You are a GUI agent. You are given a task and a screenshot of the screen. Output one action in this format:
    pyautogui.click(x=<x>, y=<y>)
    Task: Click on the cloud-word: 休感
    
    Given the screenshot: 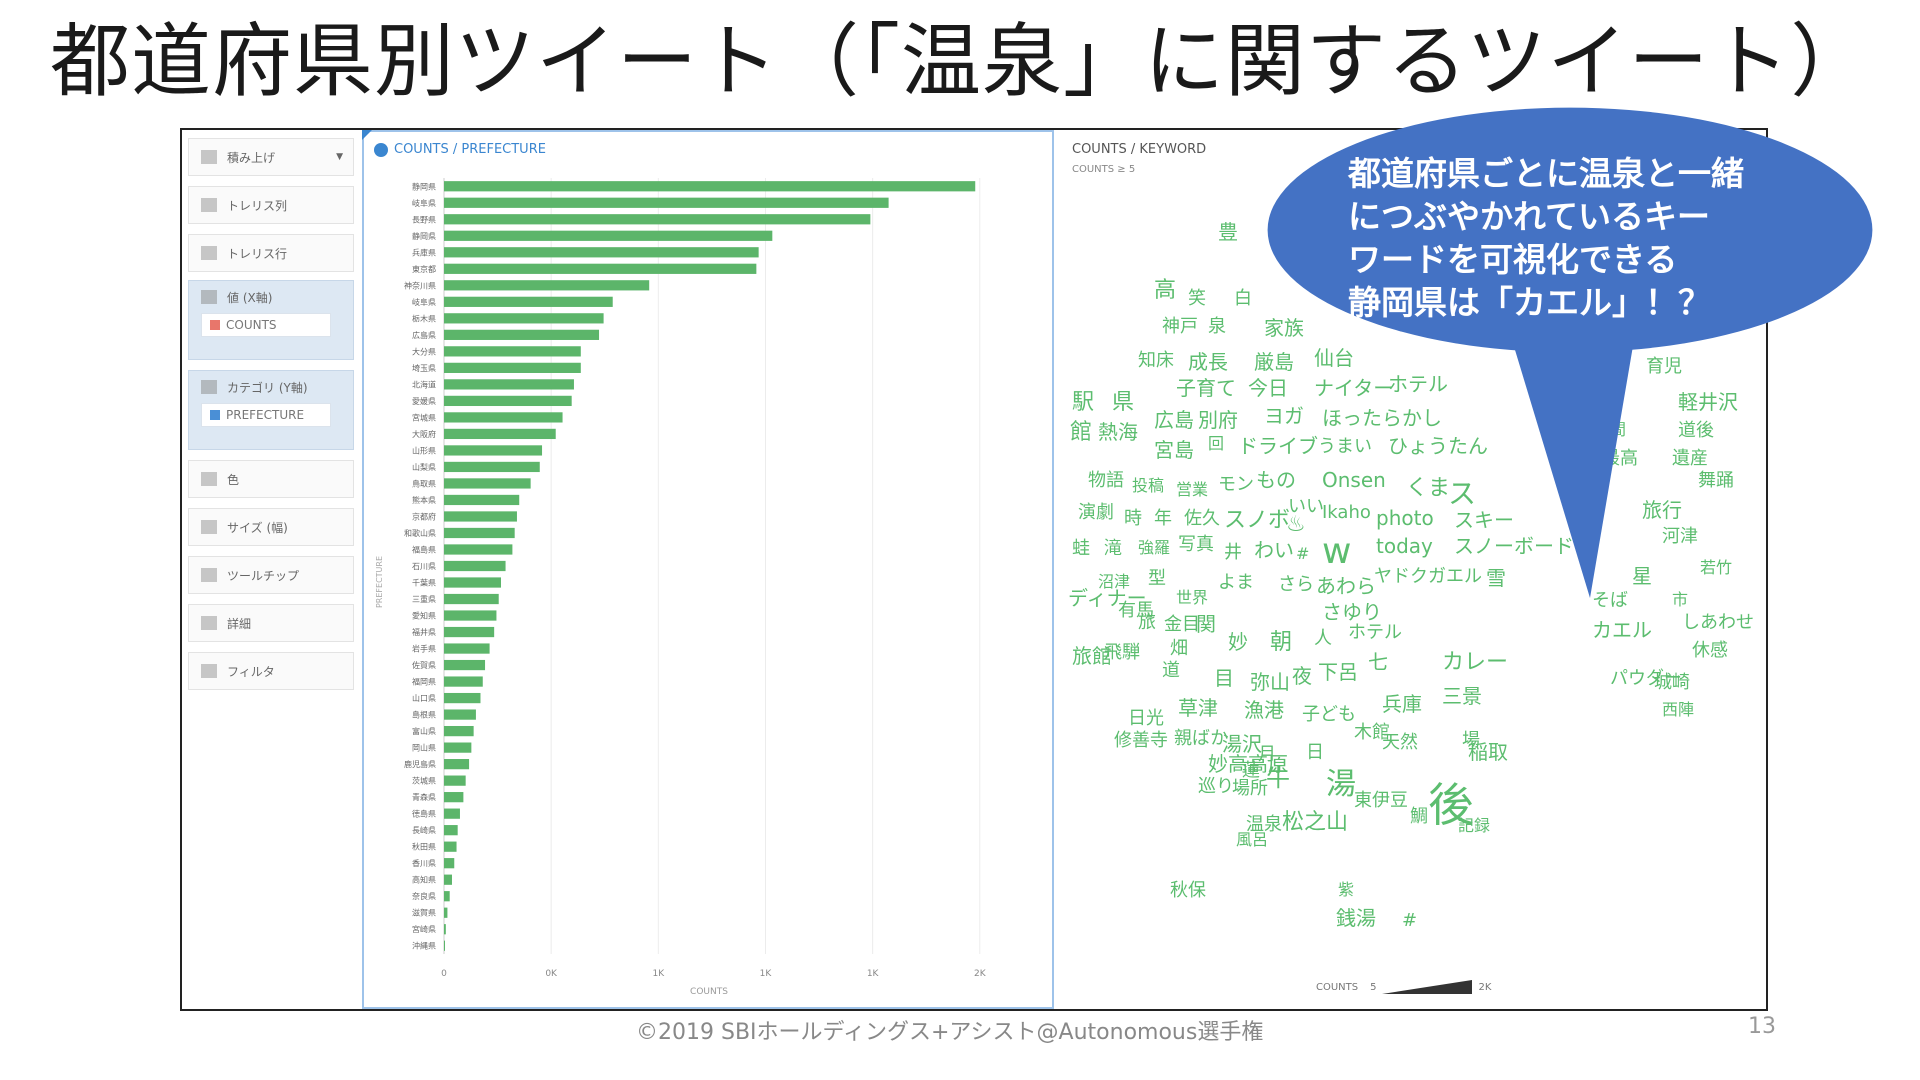 What is the action you would take?
    pyautogui.click(x=1710, y=650)
    